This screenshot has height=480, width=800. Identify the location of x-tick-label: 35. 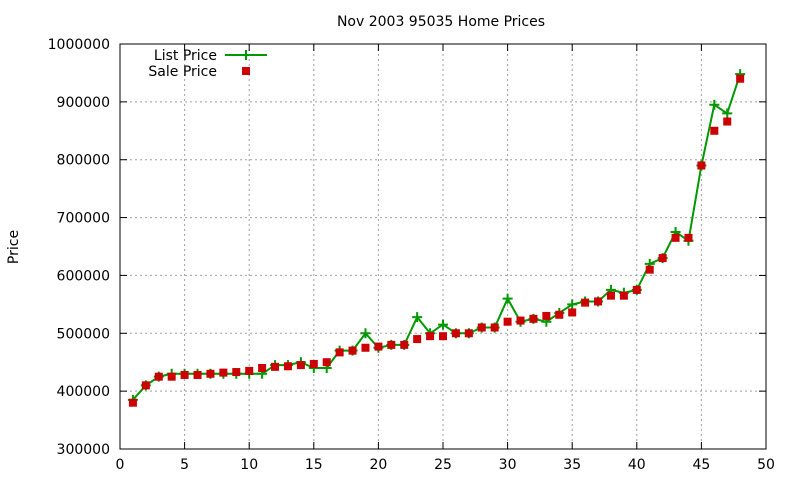
(572, 465).